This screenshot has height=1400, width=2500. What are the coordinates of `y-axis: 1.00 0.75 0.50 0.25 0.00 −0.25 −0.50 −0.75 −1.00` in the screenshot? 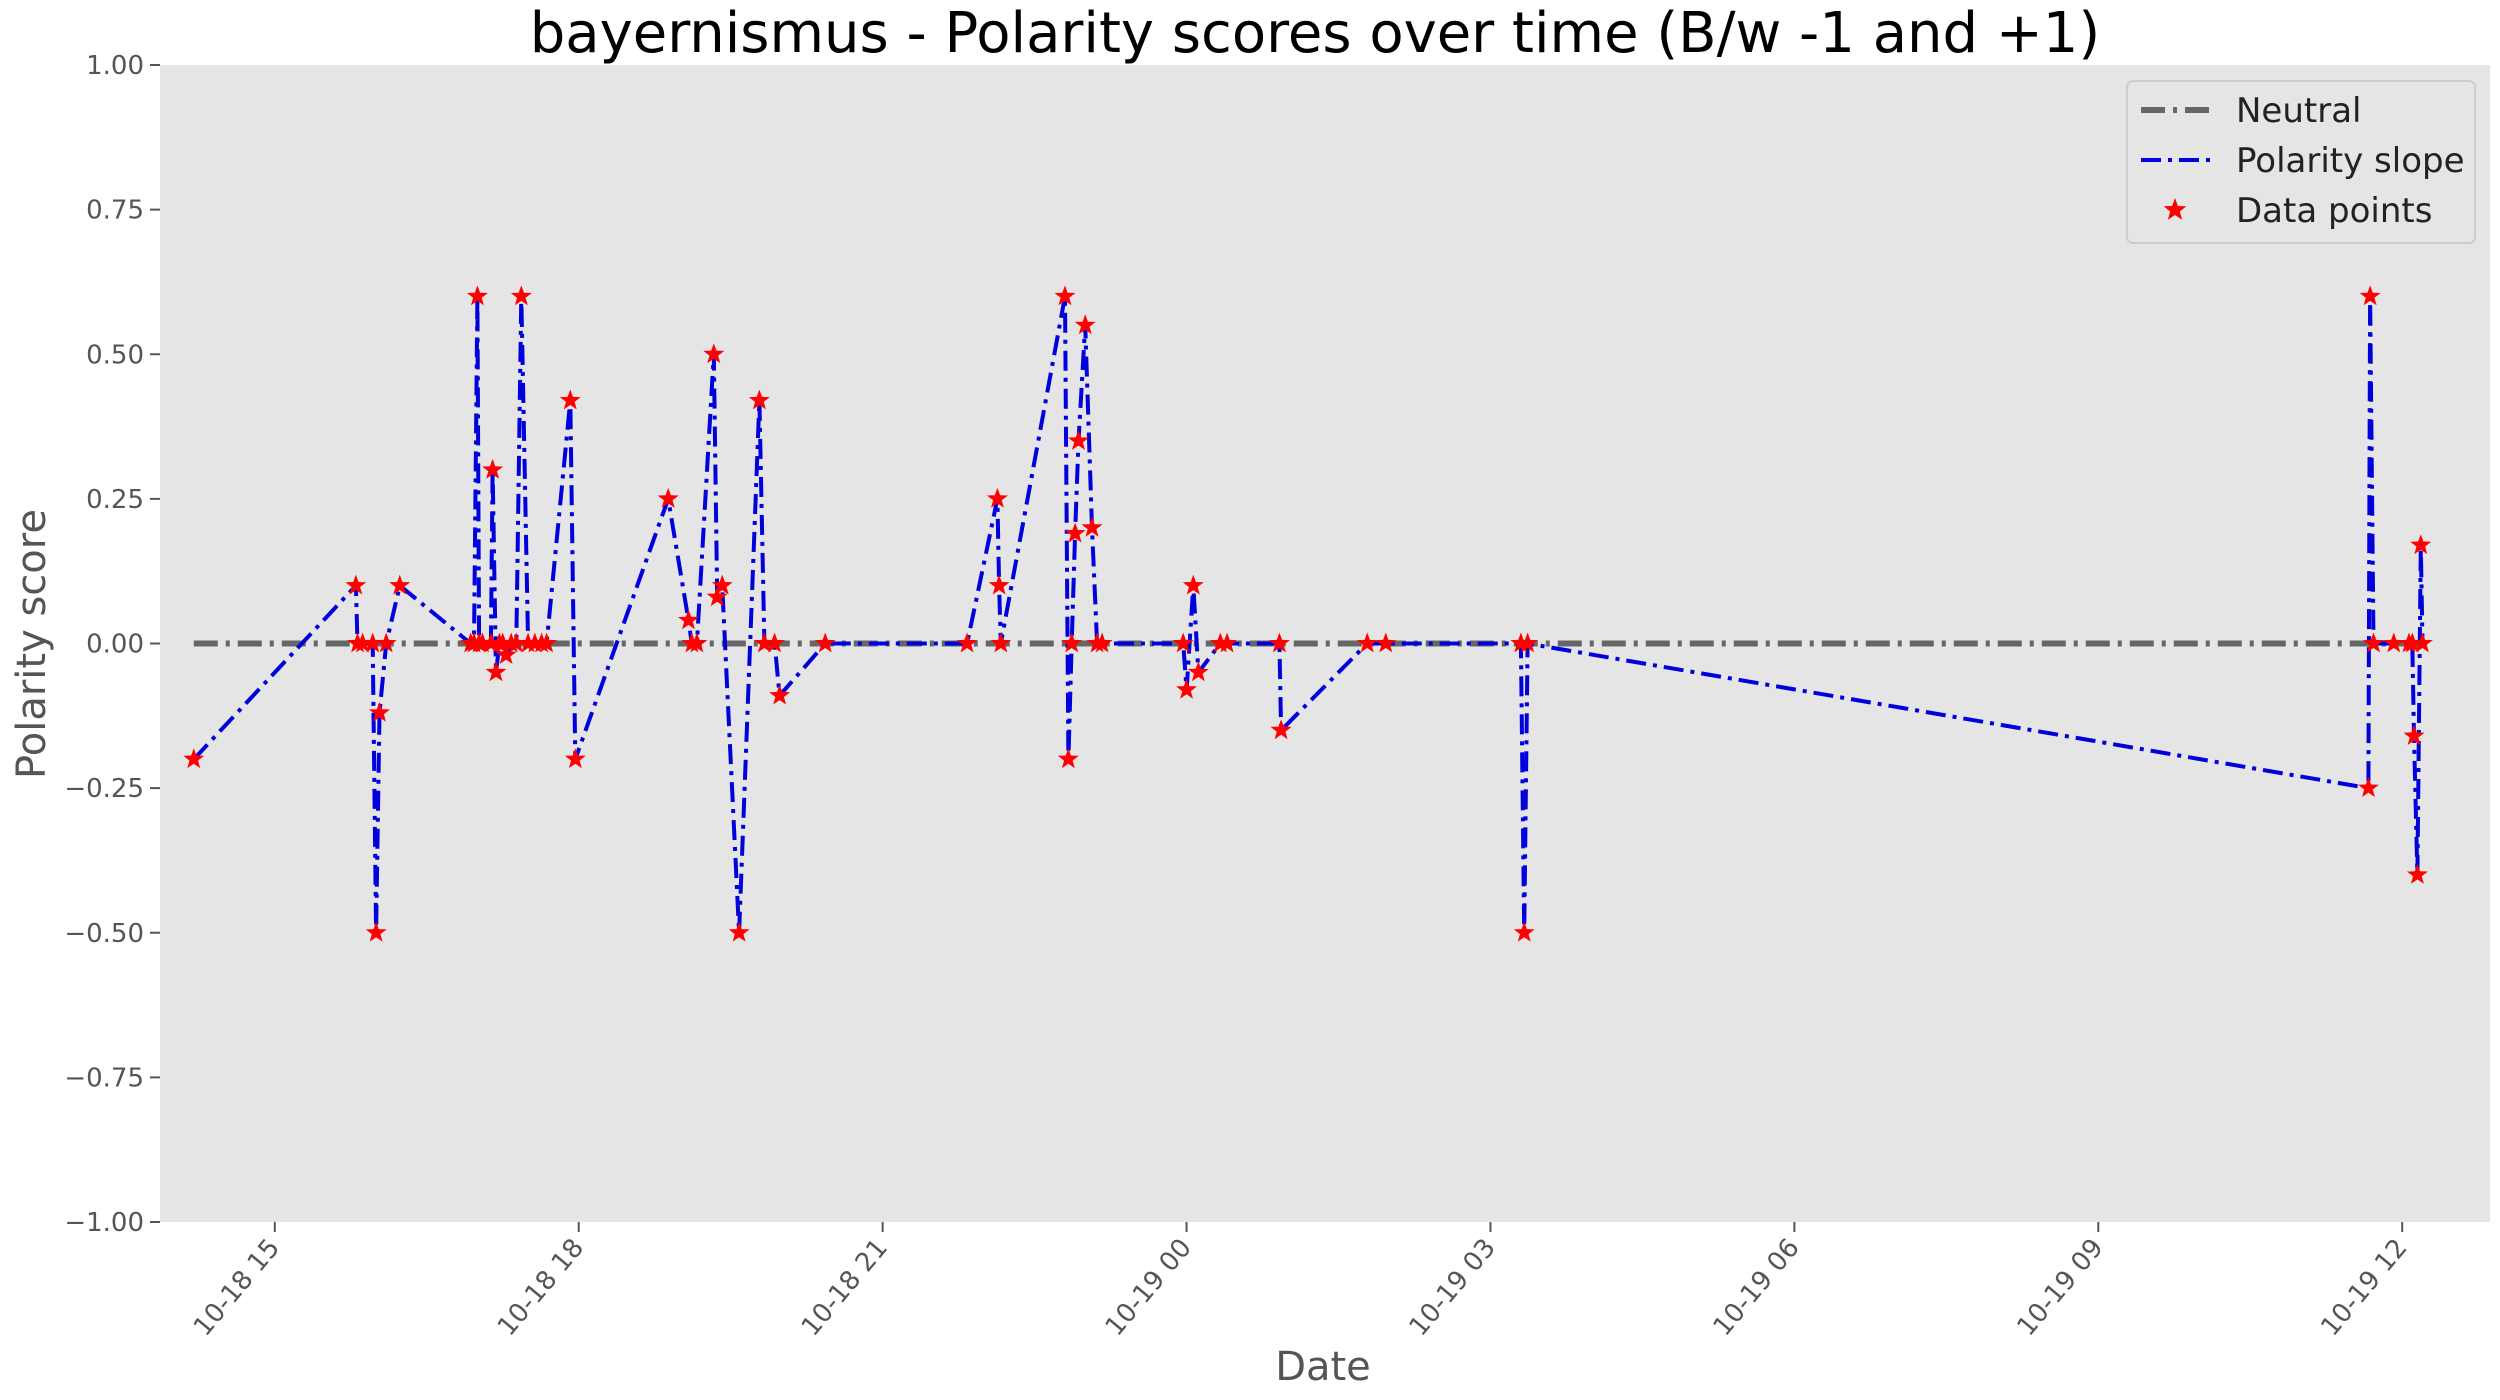 It's located at (112, 644).